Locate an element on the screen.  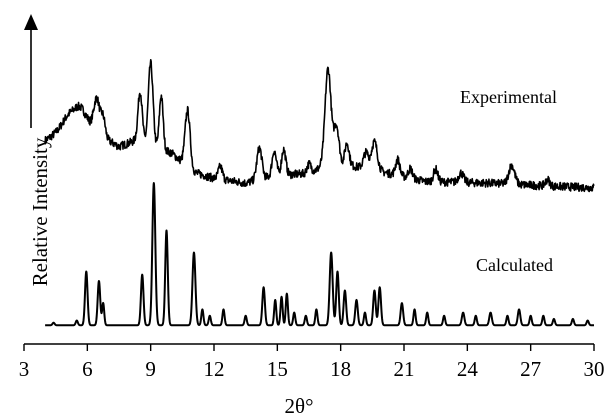
x-tick-label: 21 is located at coordinates (404, 369).